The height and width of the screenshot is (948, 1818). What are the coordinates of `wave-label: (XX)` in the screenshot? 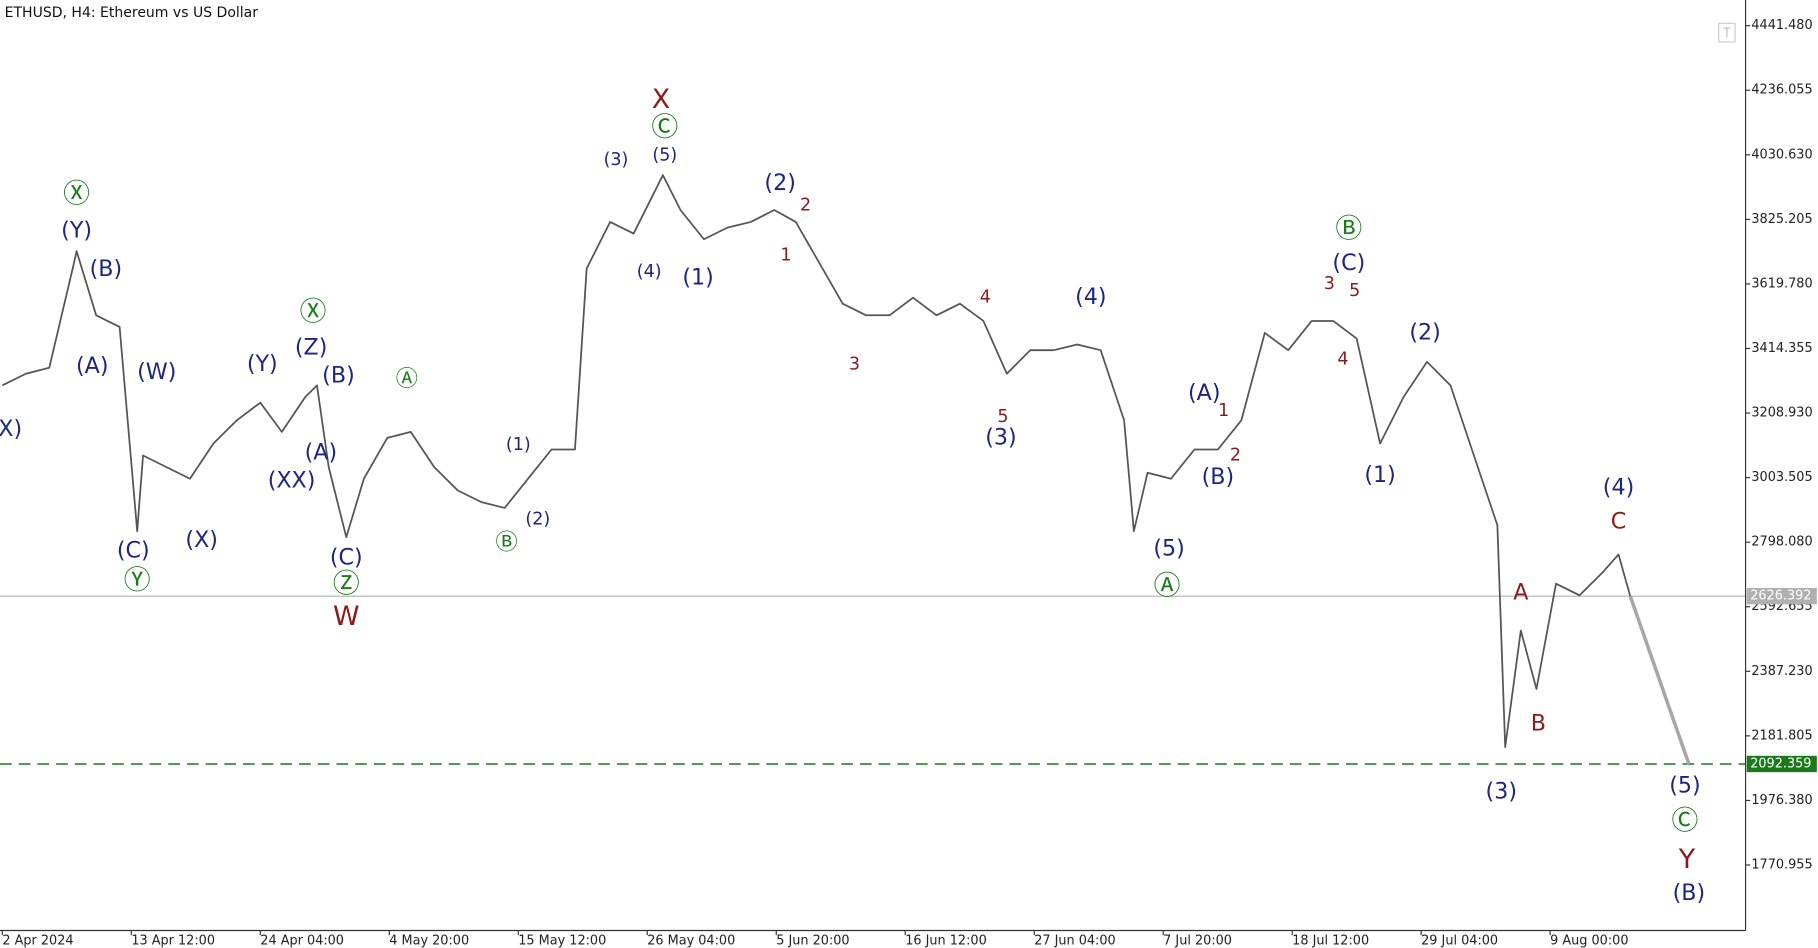 It's located at (292, 480).